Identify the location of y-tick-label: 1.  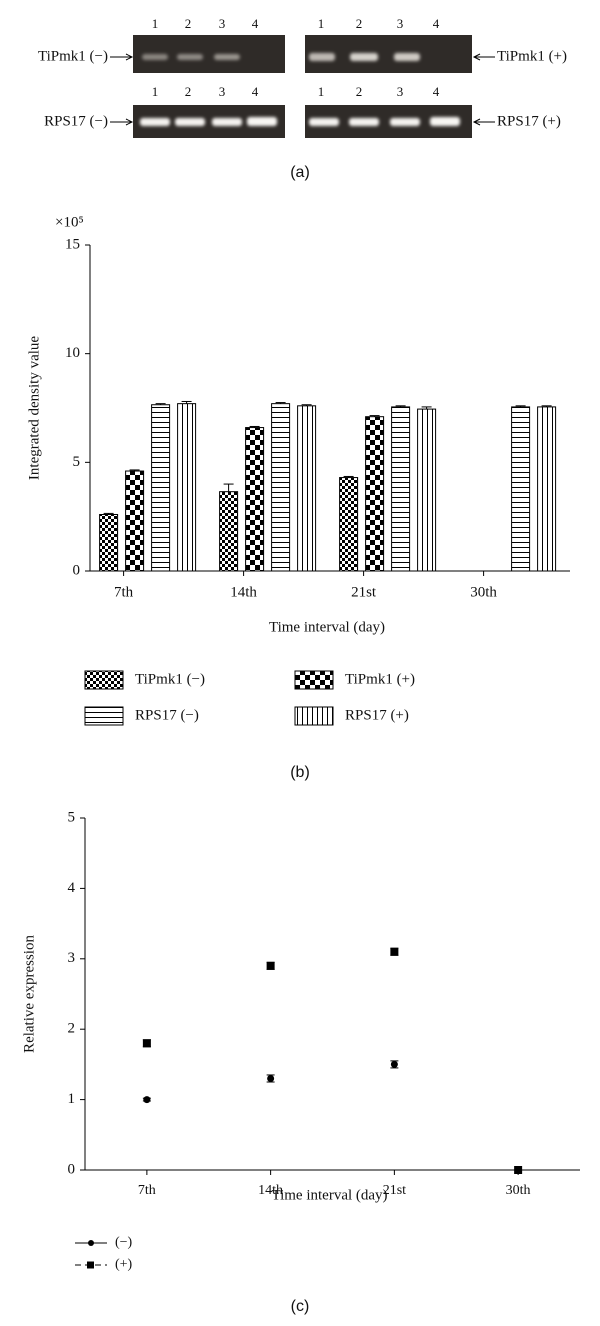
(72, 1099).